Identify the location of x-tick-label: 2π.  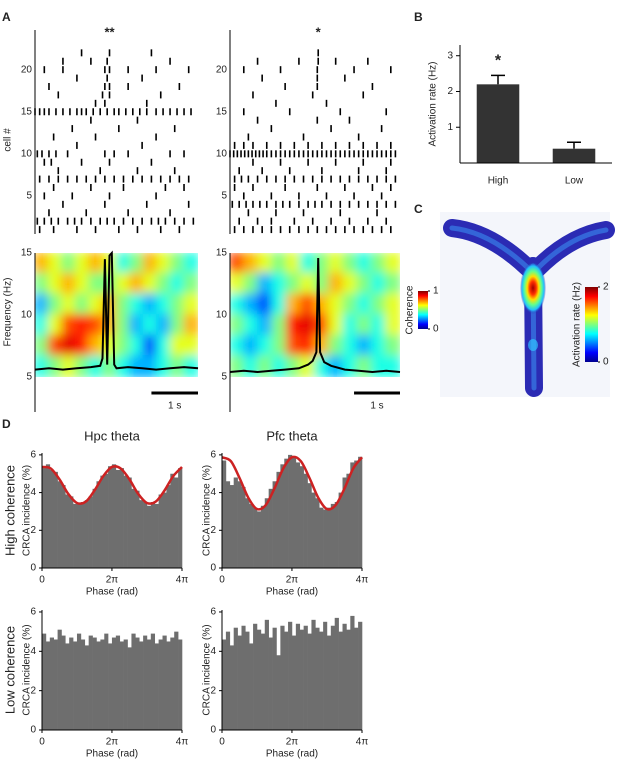
(112, 580).